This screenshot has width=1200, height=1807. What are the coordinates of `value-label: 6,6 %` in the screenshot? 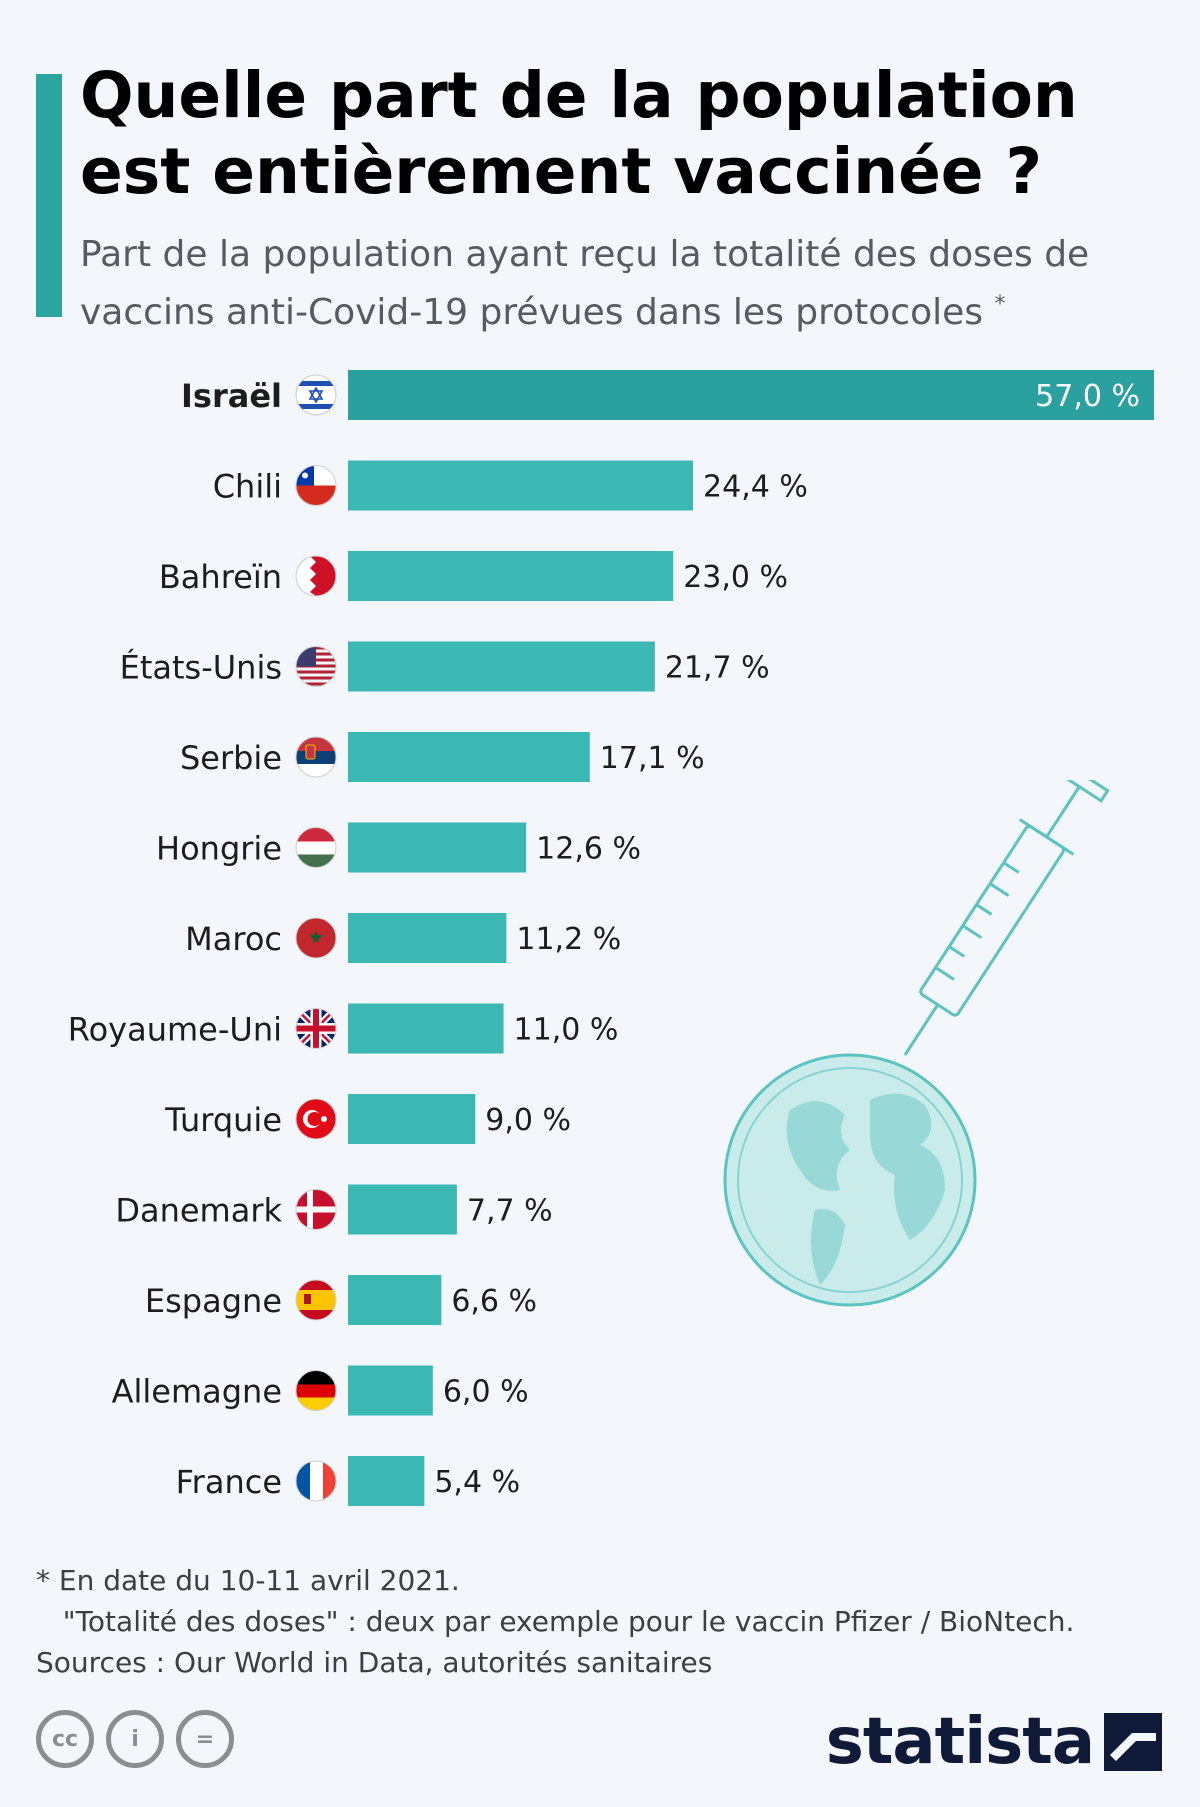 It's located at (494, 1301).